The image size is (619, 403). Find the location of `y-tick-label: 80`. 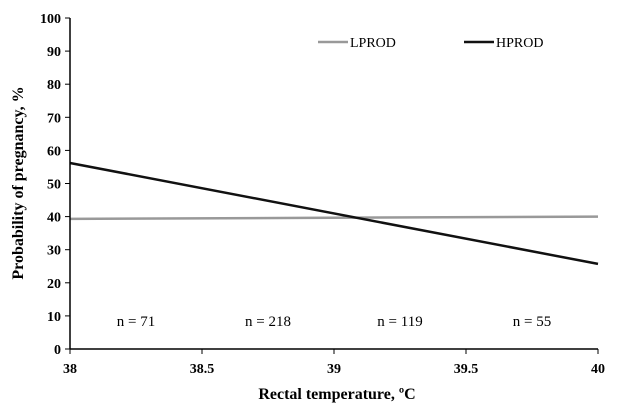

y-tick-label: 80 is located at coordinates (54, 85).